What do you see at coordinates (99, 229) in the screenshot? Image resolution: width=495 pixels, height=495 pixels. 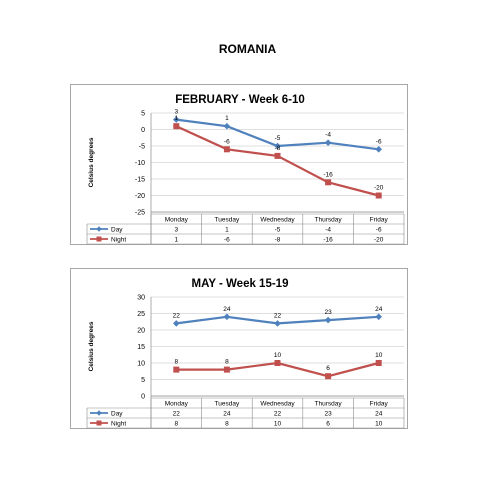 I see `feb-series-day-legend-marker` at bounding box center [99, 229].